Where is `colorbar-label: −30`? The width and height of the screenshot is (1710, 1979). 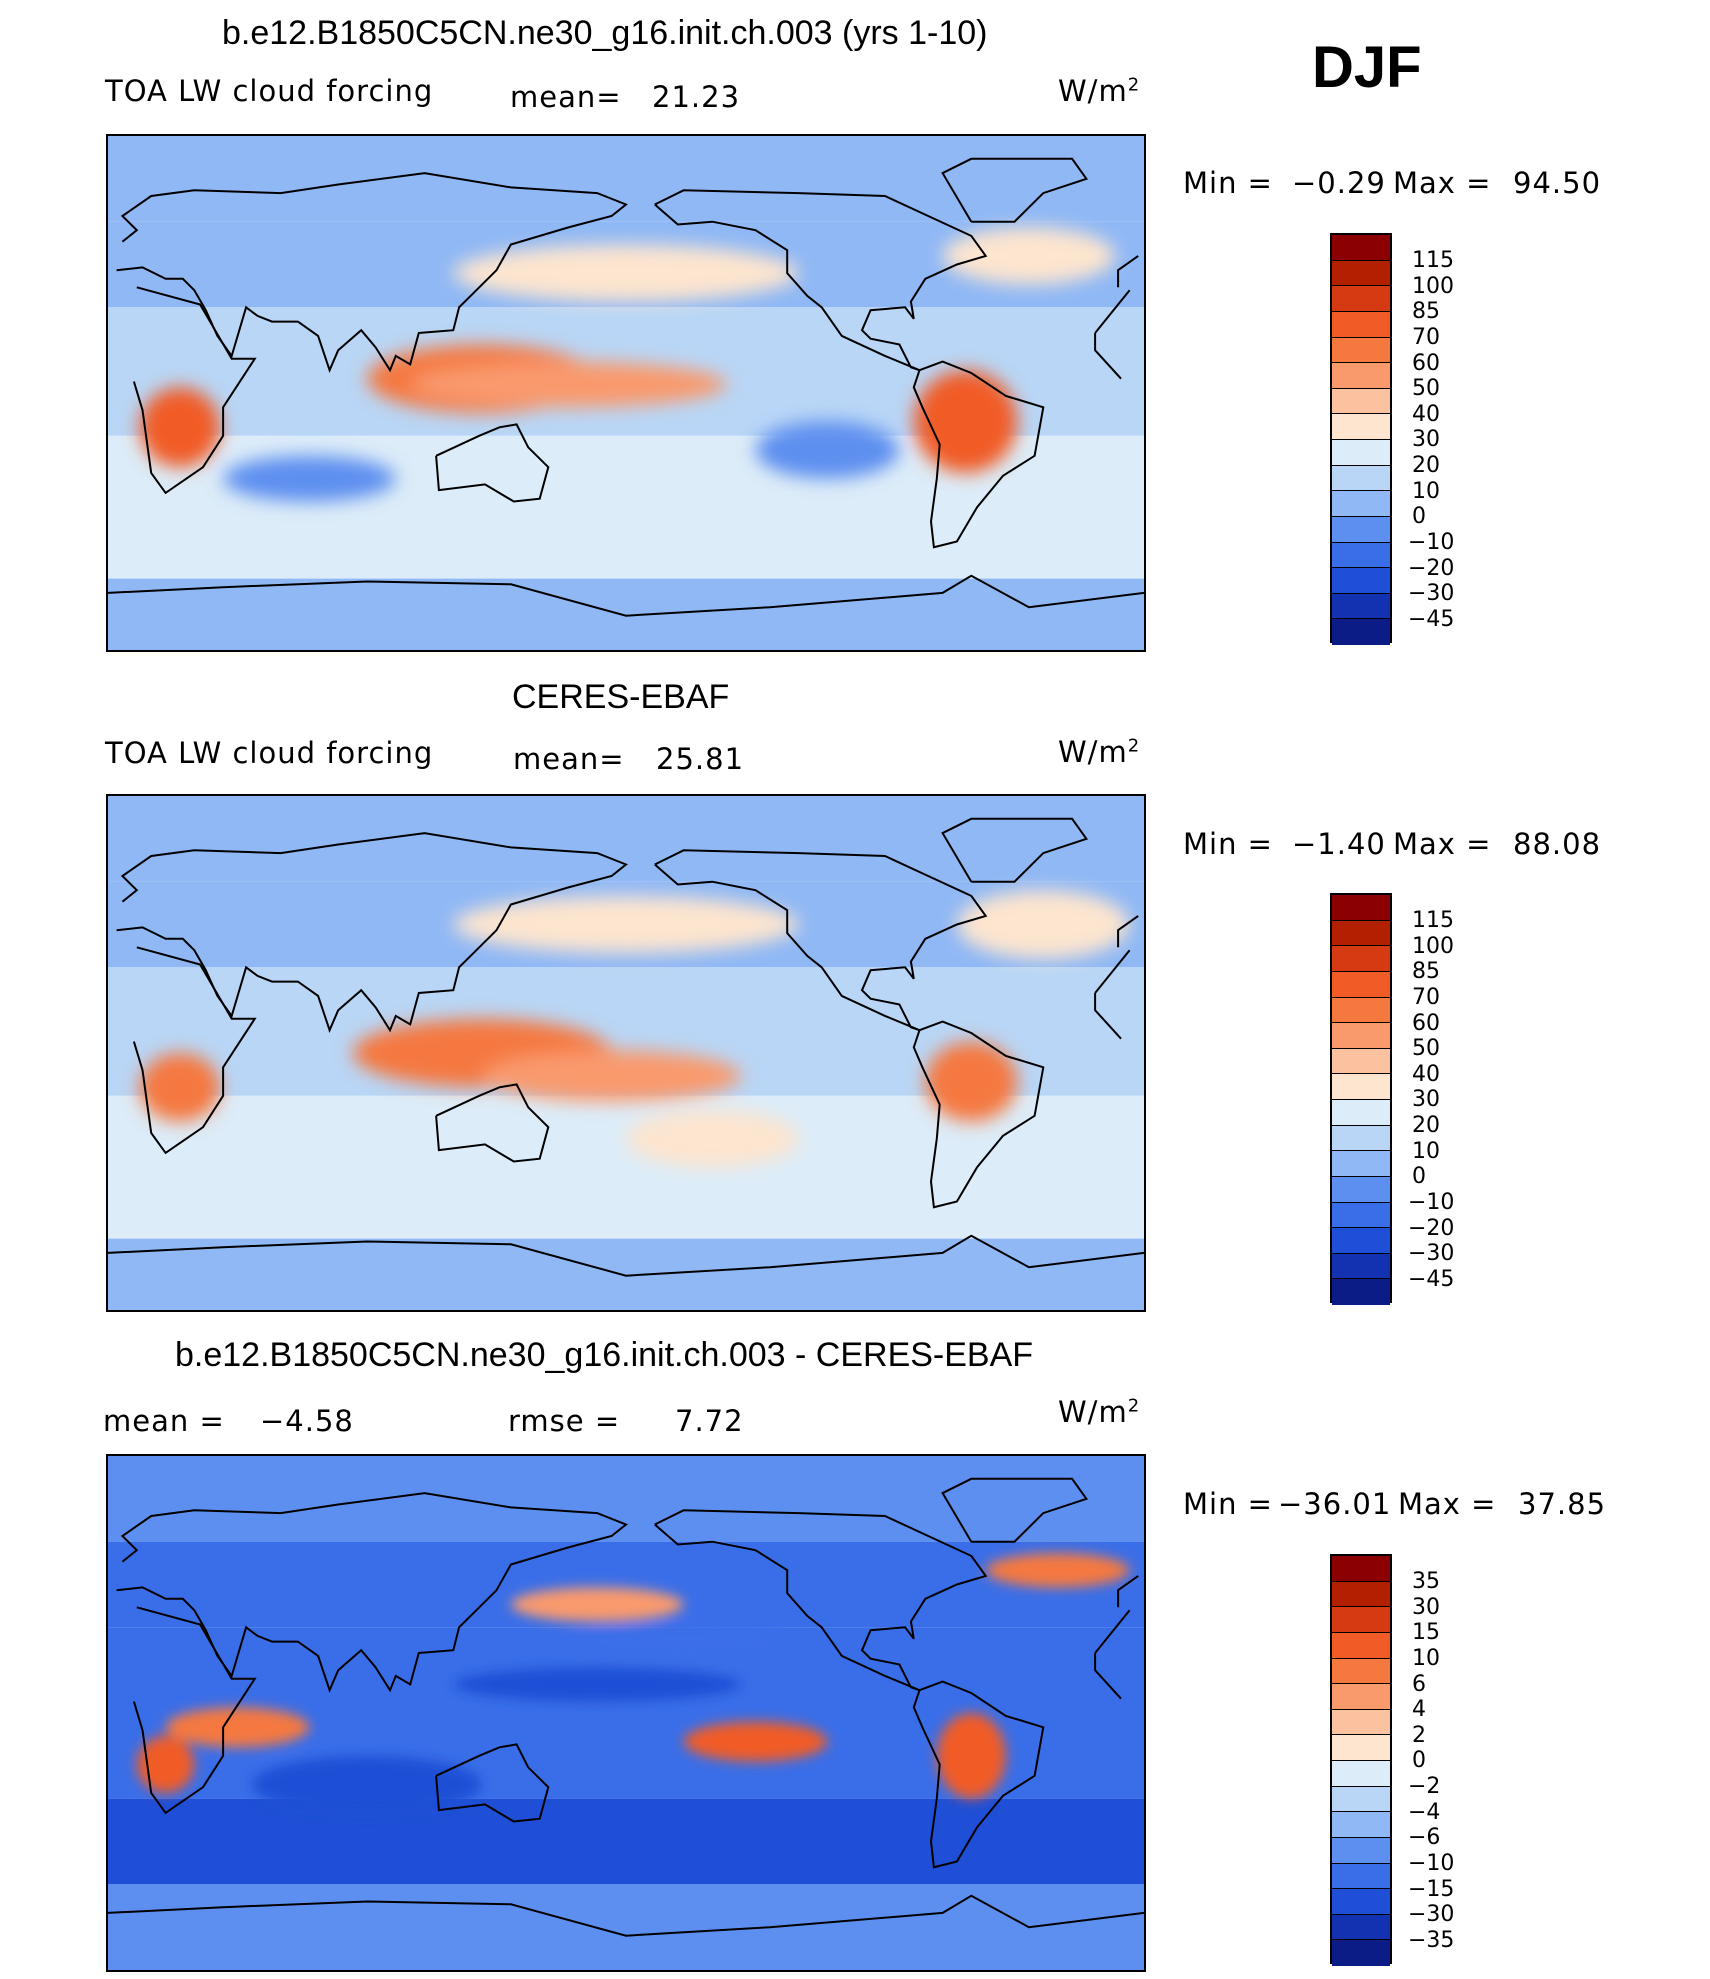
colorbar-label: −30 is located at coordinates (1431, 1254).